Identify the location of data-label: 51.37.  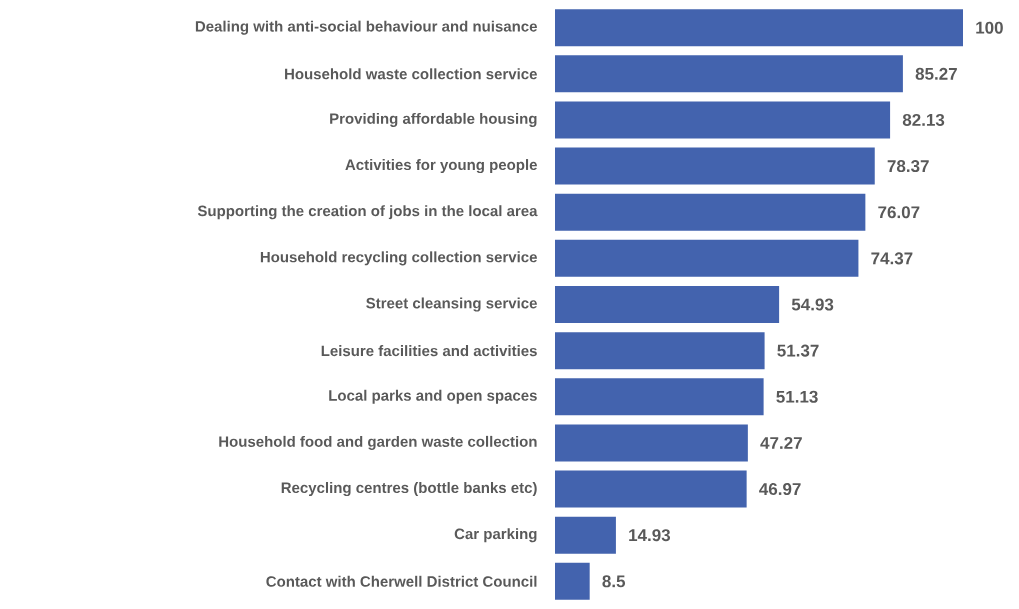
(798, 350).